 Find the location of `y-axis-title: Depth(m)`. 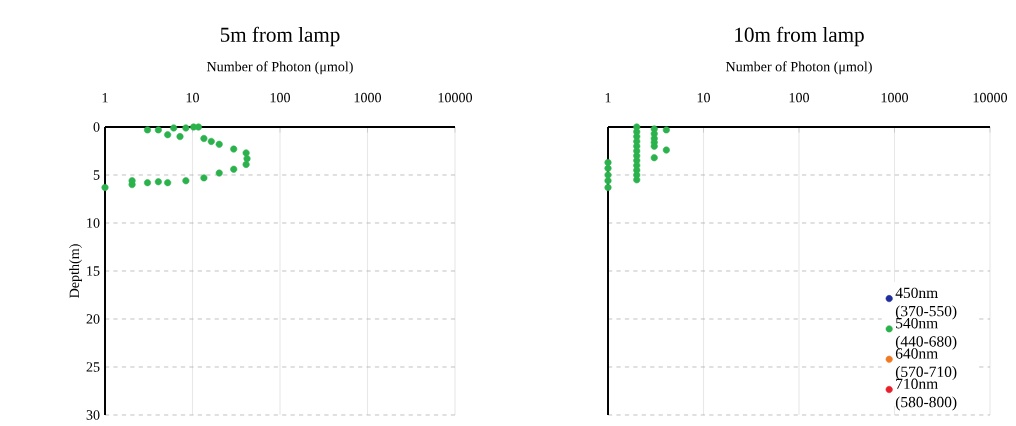

y-axis-title: Depth(m) is located at coordinates (75, 271).